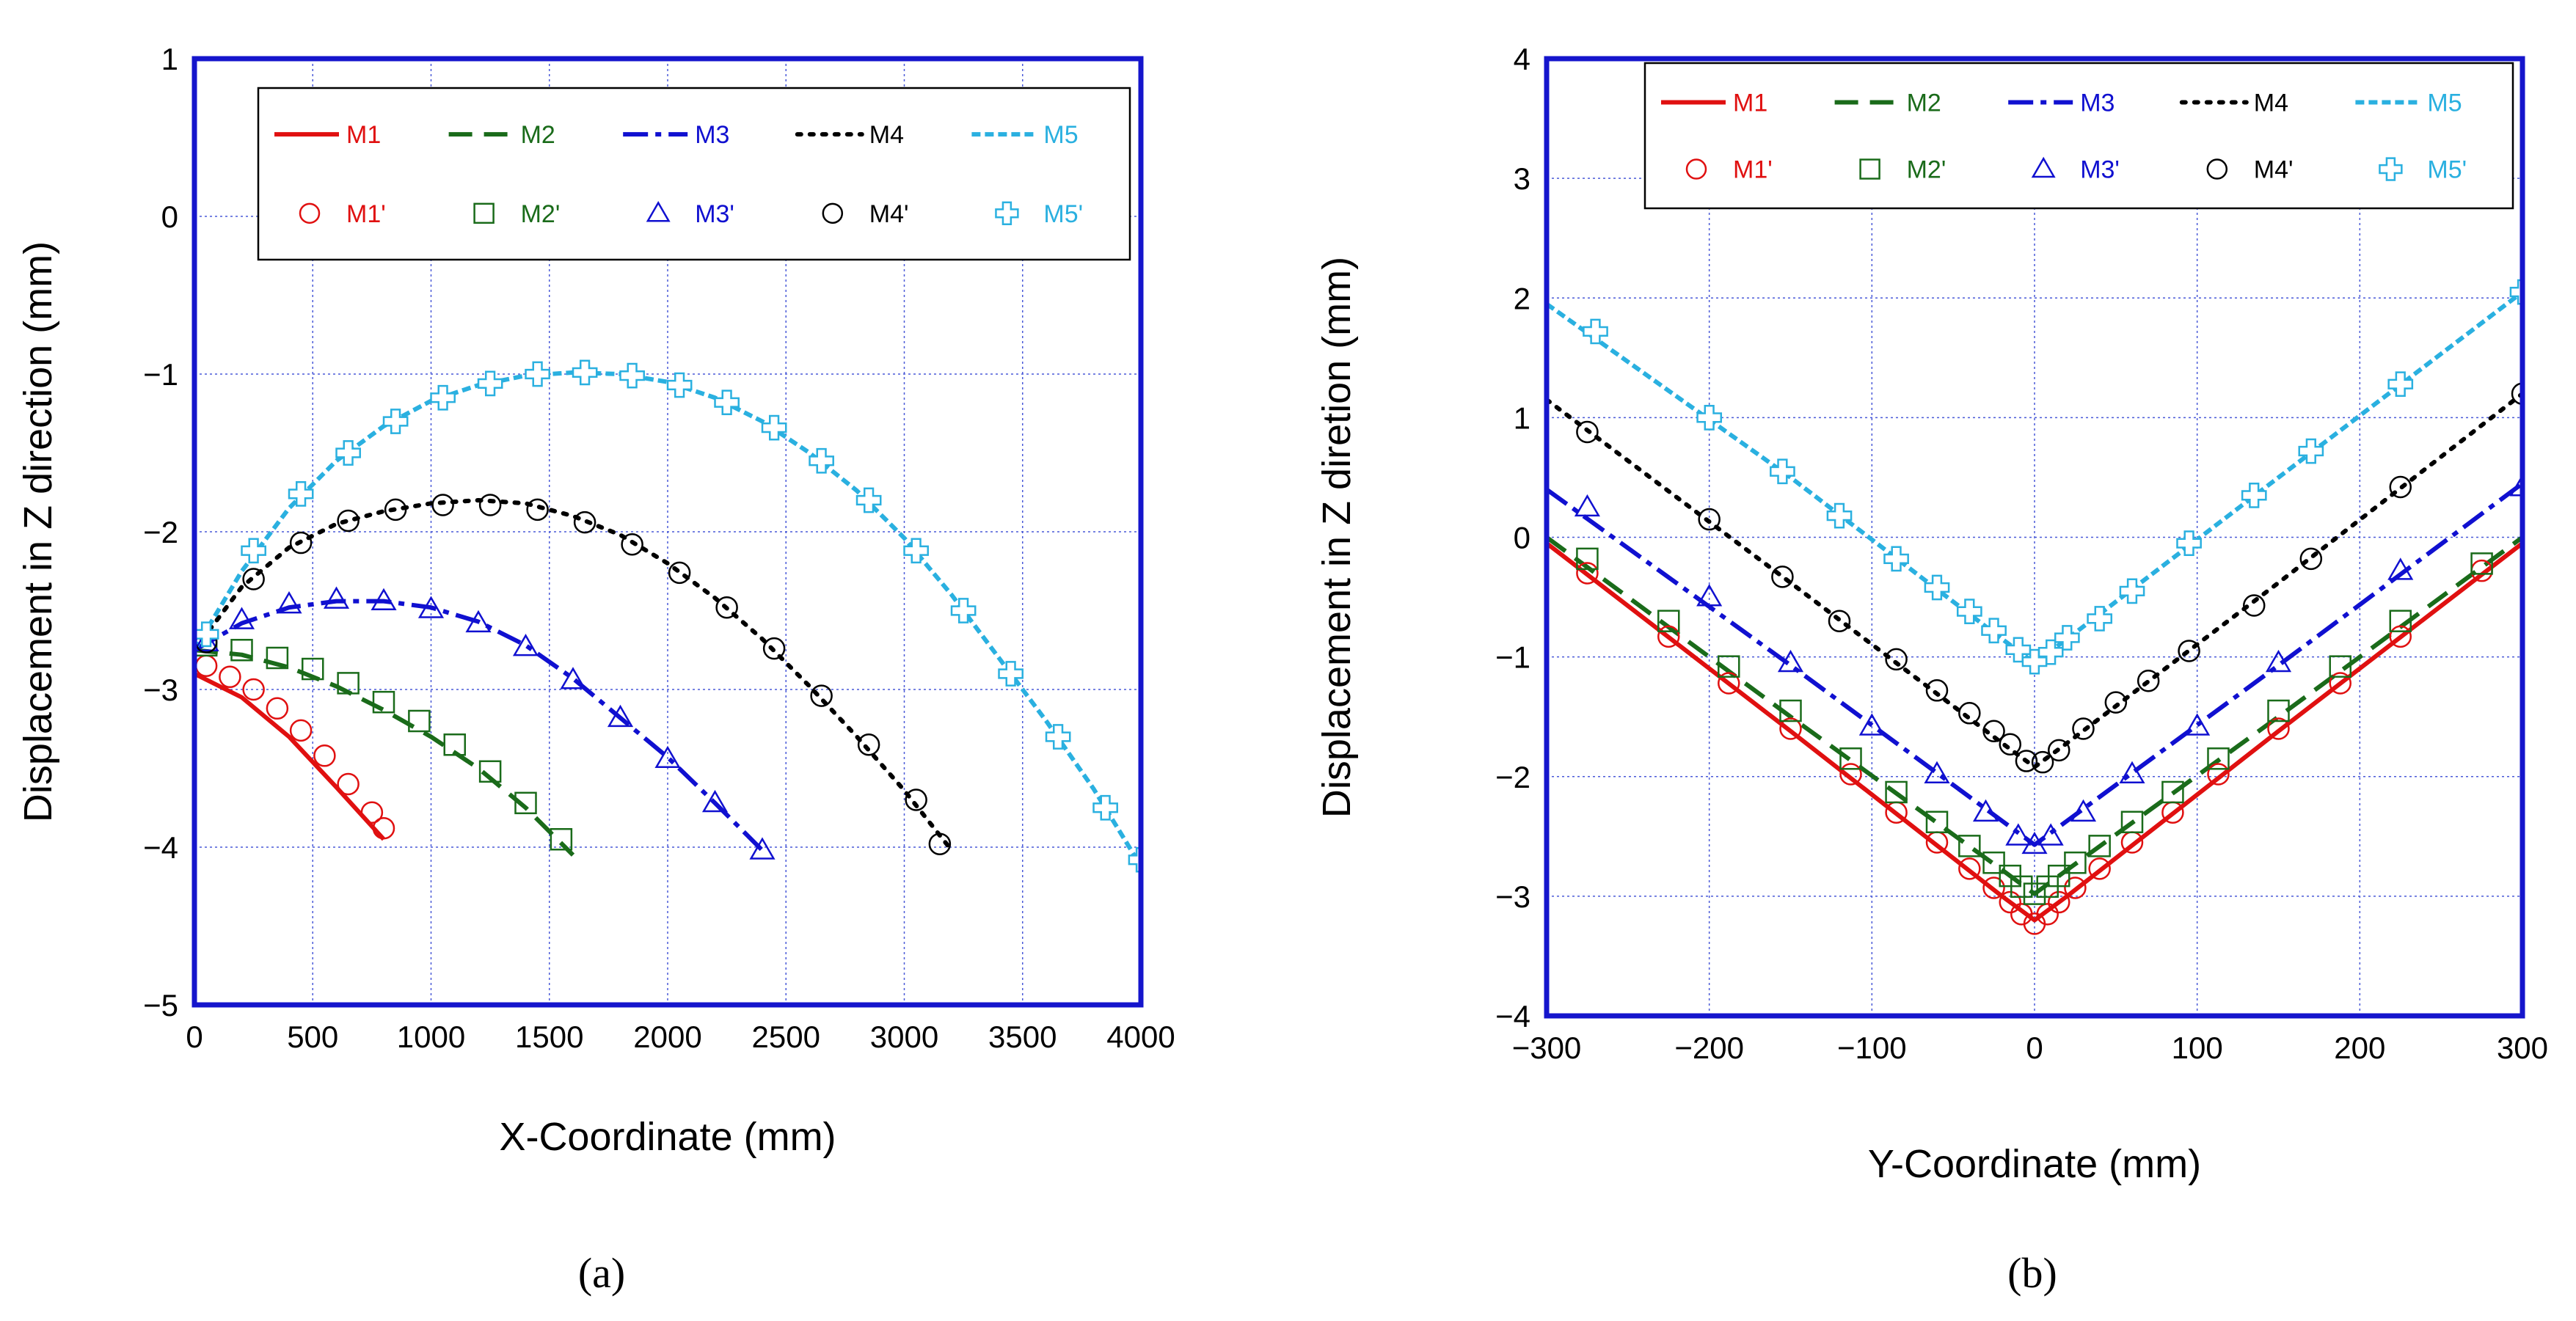 The height and width of the screenshot is (1321, 2576). What do you see at coordinates (889, 214) in the screenshot?
I see `legend-label: M4'` at bounding box center [889, 214].